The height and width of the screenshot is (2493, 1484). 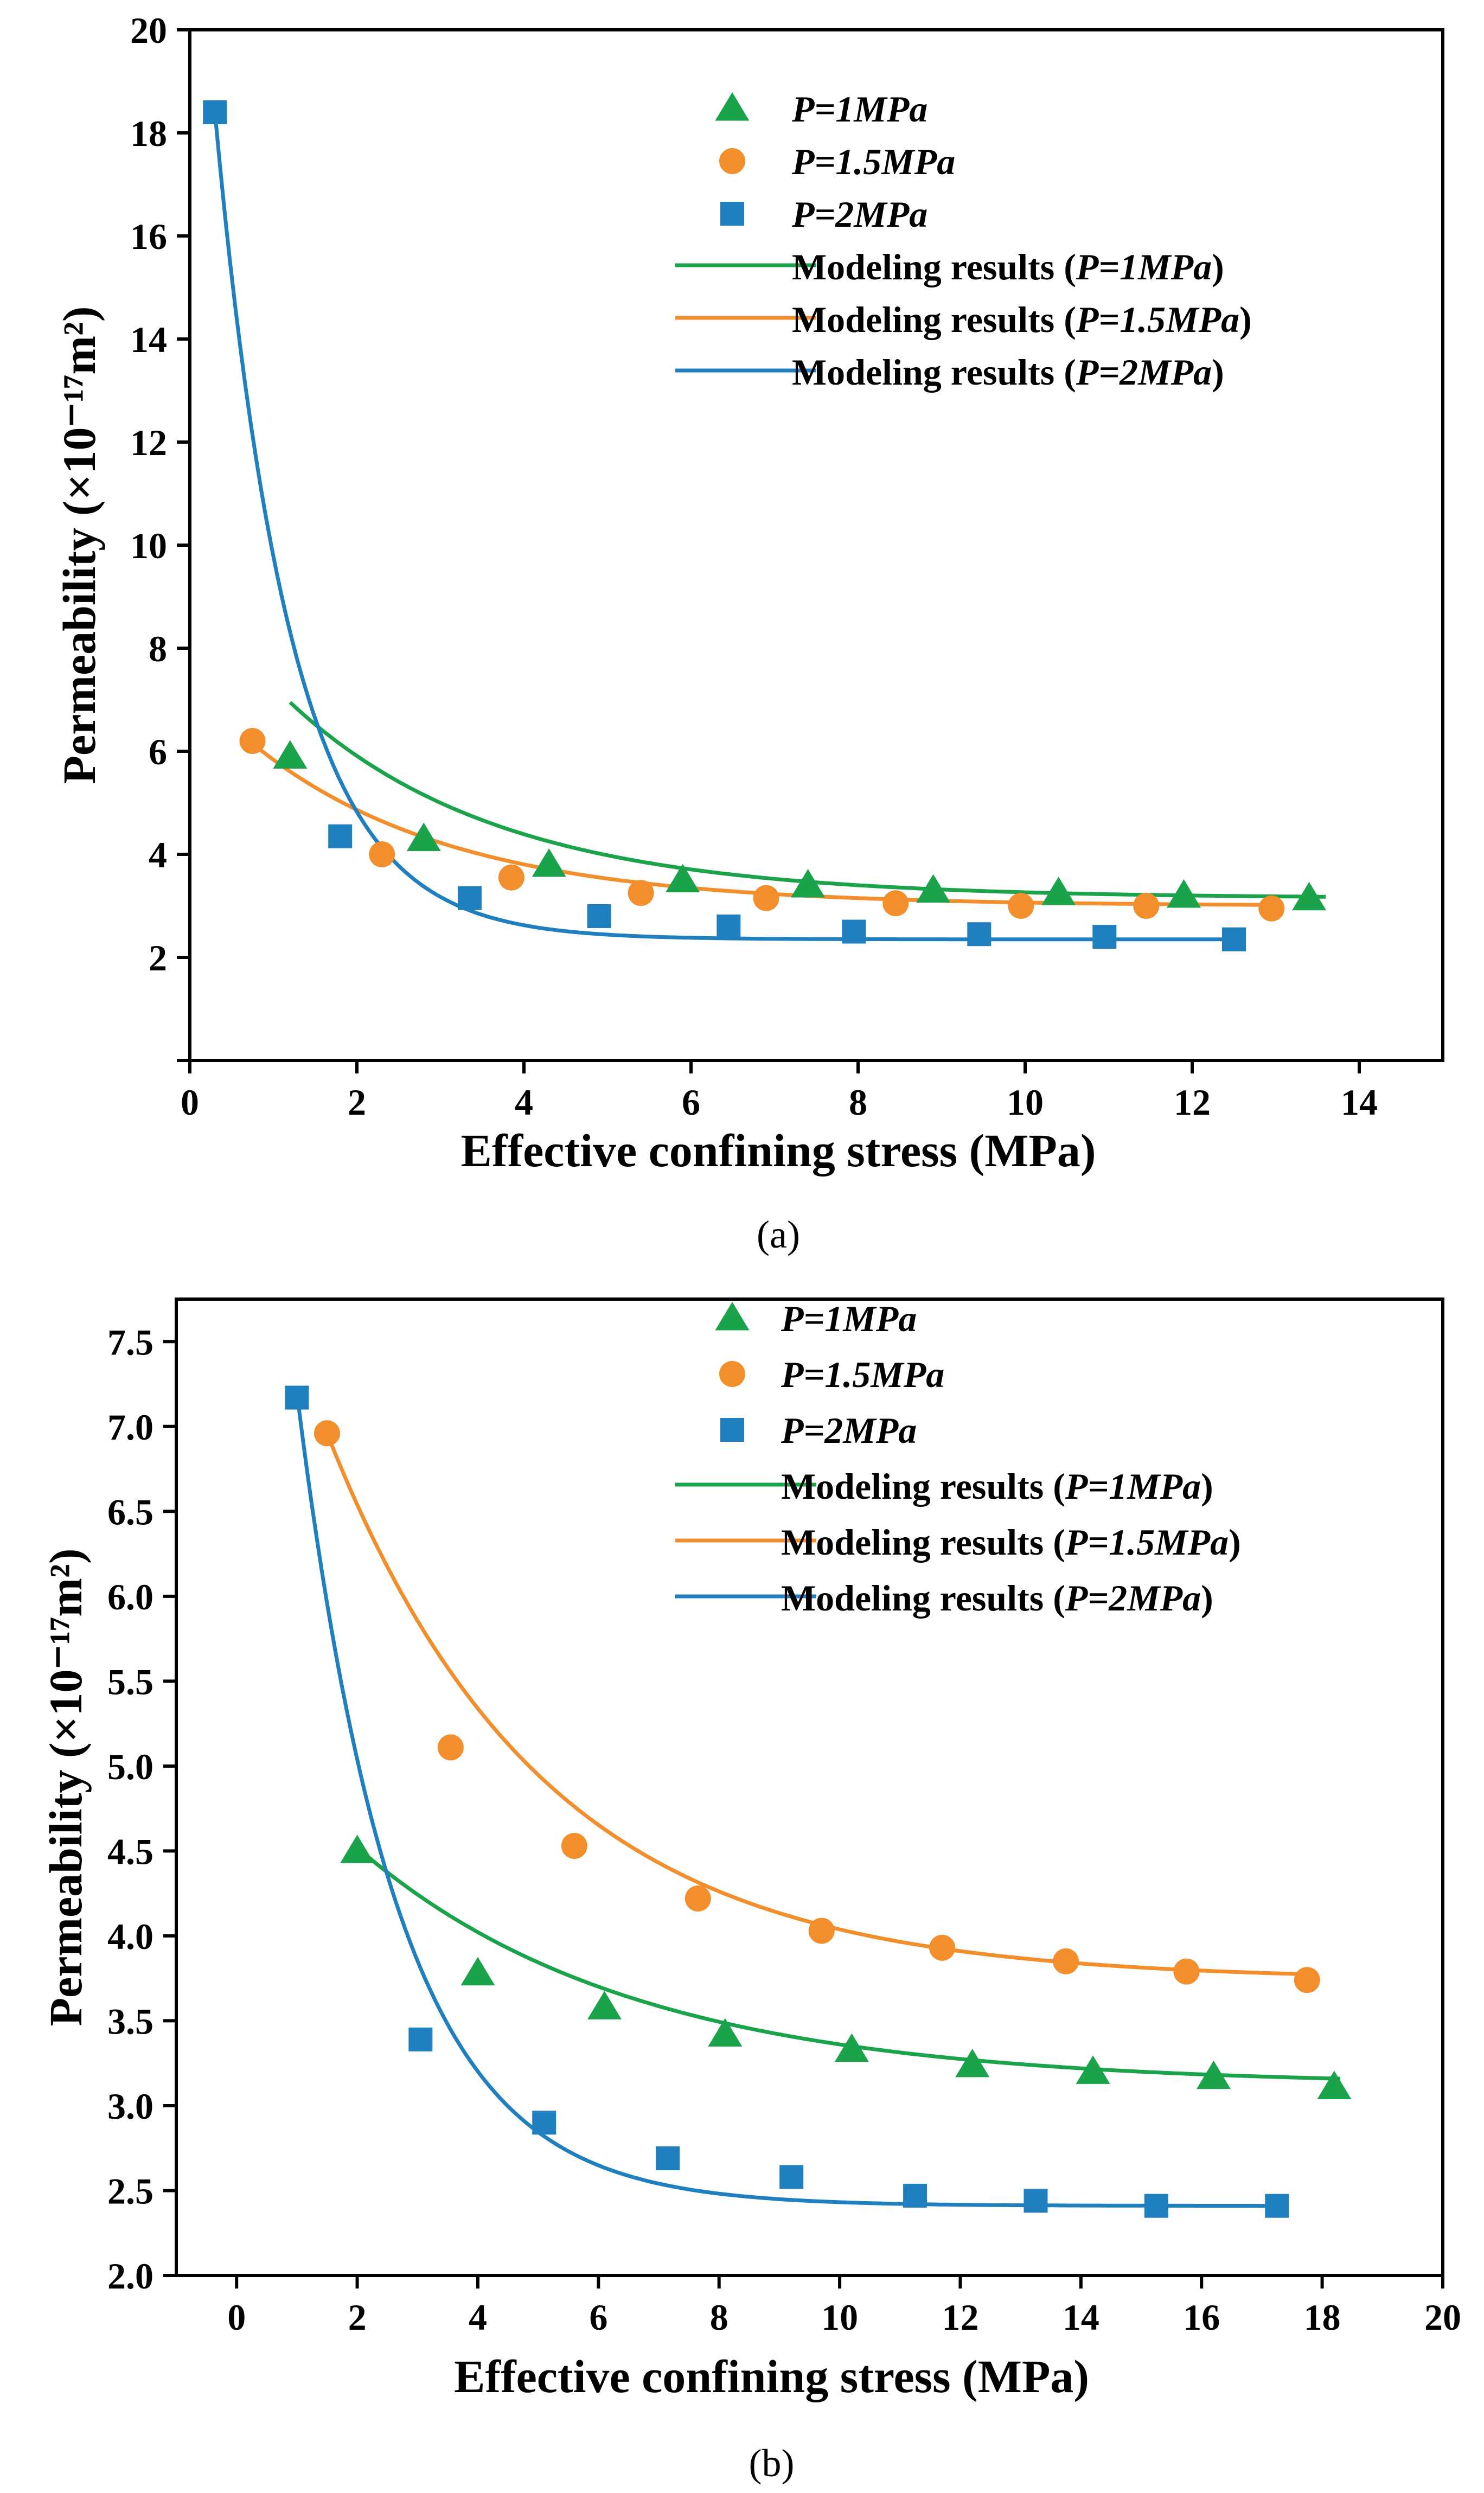 I want to click on y-tick-label: 2.0, so click(x=130, y=2276).